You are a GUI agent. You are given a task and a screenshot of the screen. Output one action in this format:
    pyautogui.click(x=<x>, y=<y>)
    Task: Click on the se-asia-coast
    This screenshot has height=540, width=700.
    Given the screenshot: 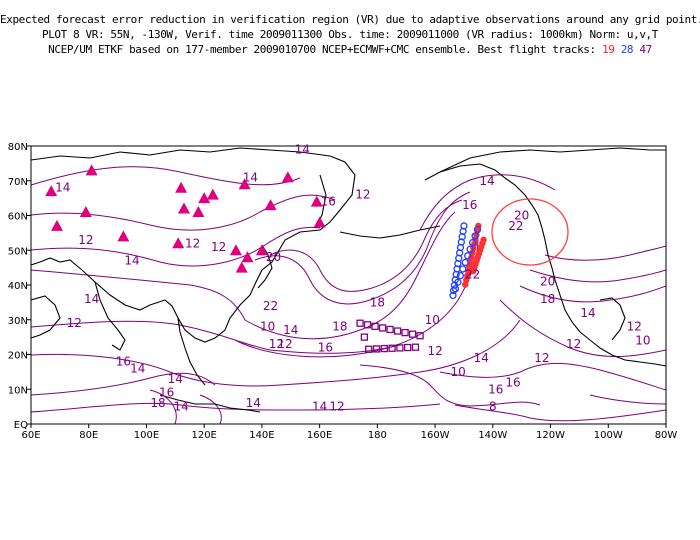 What is the action you would take?
    pyautogui.click(x=191, y=351)
    